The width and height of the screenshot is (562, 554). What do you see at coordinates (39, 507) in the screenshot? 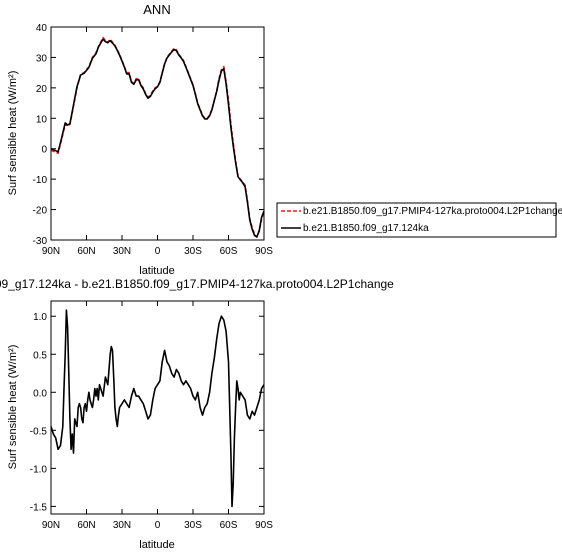
I see `chart-bottom-ytick-label: -1.5` at bounding box center [39, 507].